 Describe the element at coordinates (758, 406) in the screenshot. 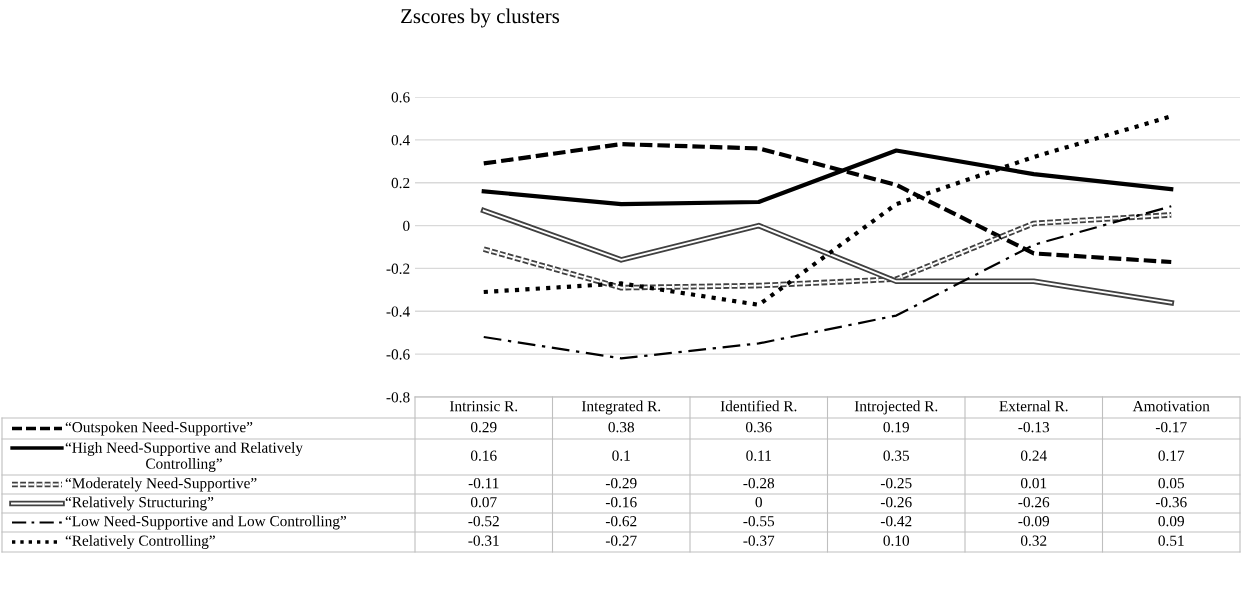

I see `x-tick-label: Identified R.` at that location.